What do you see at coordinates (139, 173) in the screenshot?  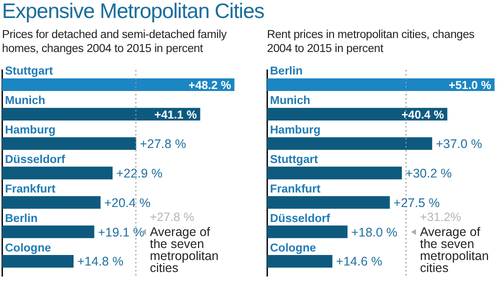 I see `data-label: +22.9 %` at bounding box center [139, 173].